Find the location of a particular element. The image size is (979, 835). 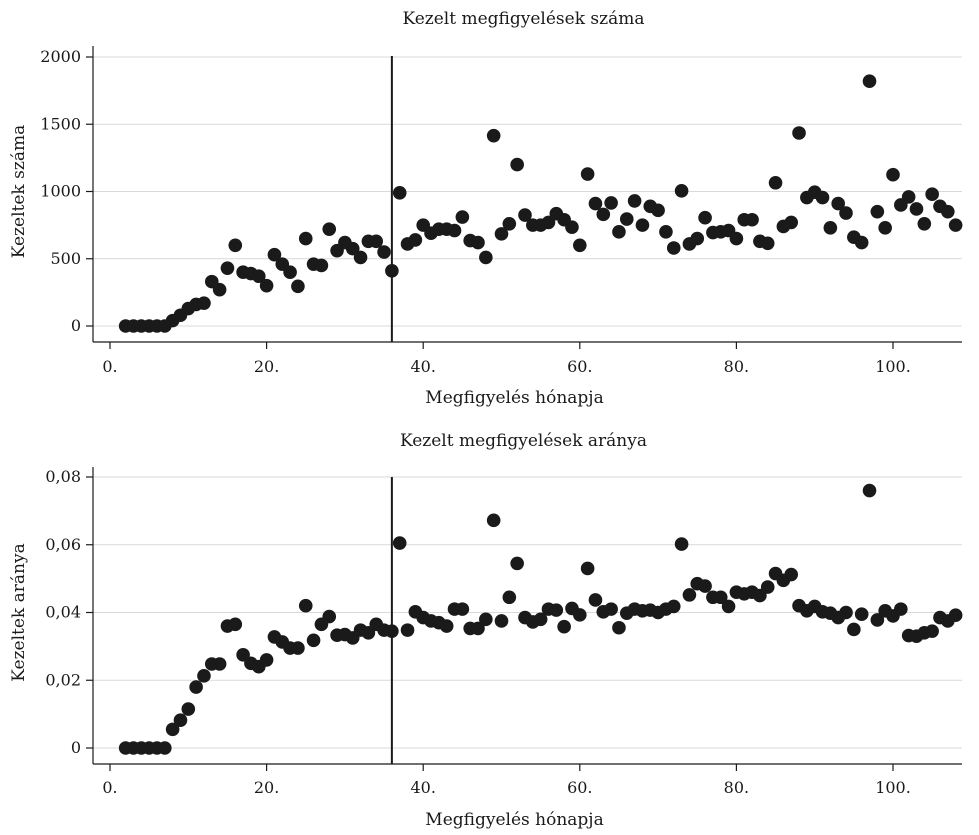

y-tick-label: 0,02 is located at coordinates (63, 679).